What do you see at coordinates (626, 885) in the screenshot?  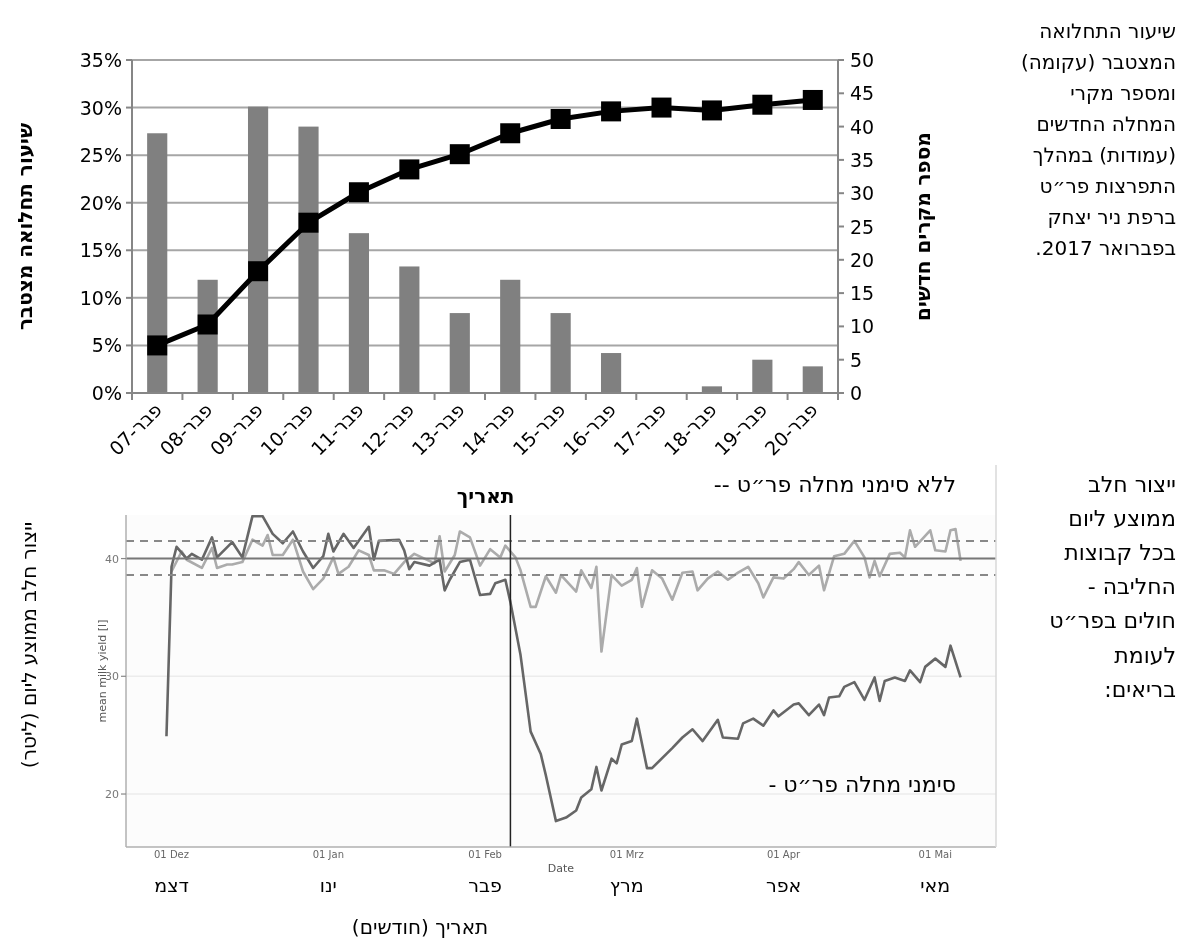 I see `text: מרץ` at bounding box center [626, 885].